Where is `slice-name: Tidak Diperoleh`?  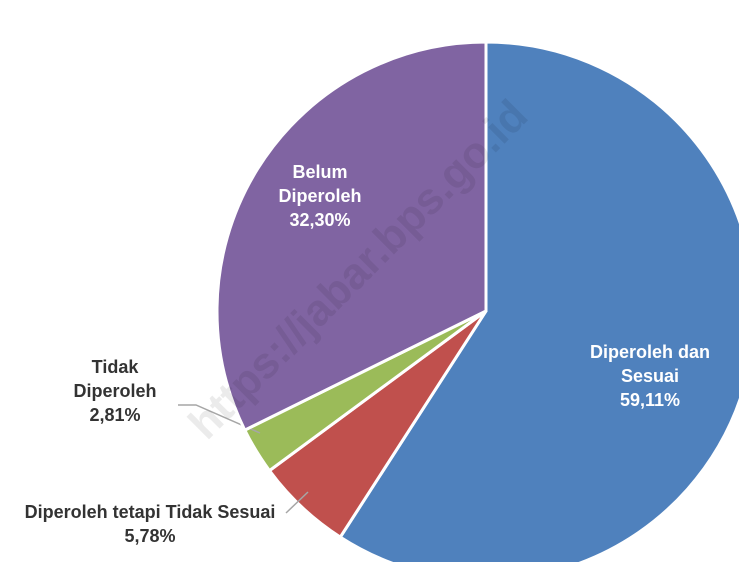
slice-name: Tidak Diperoleh is located at coordinates (115, 379).